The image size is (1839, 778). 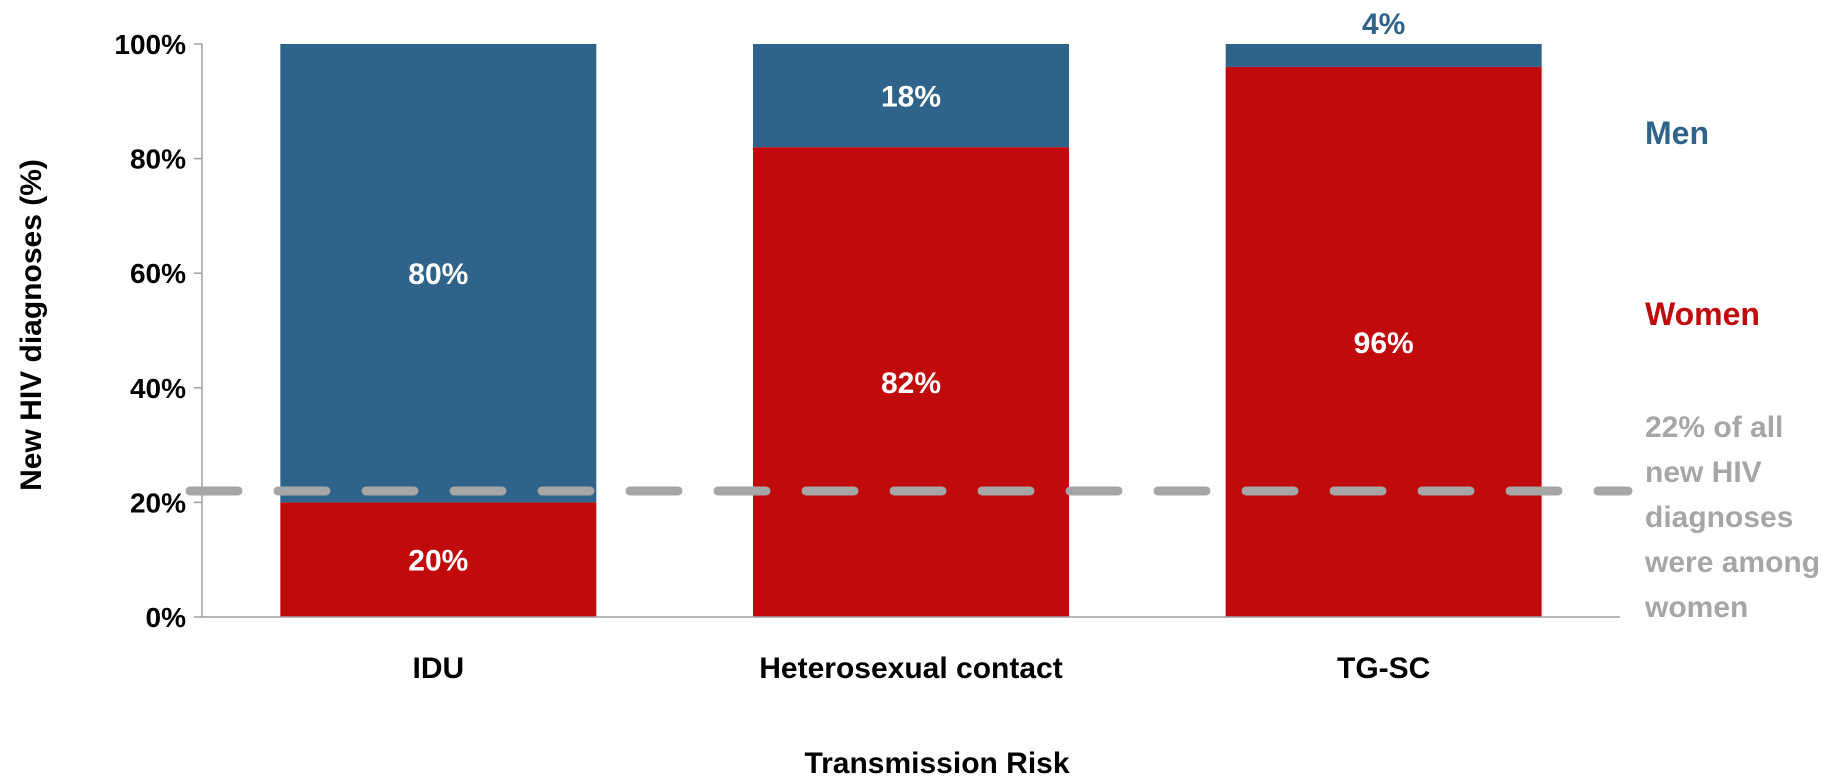 I want to click on reference-note-line: diagnoses, so click(x=1719, y=517).